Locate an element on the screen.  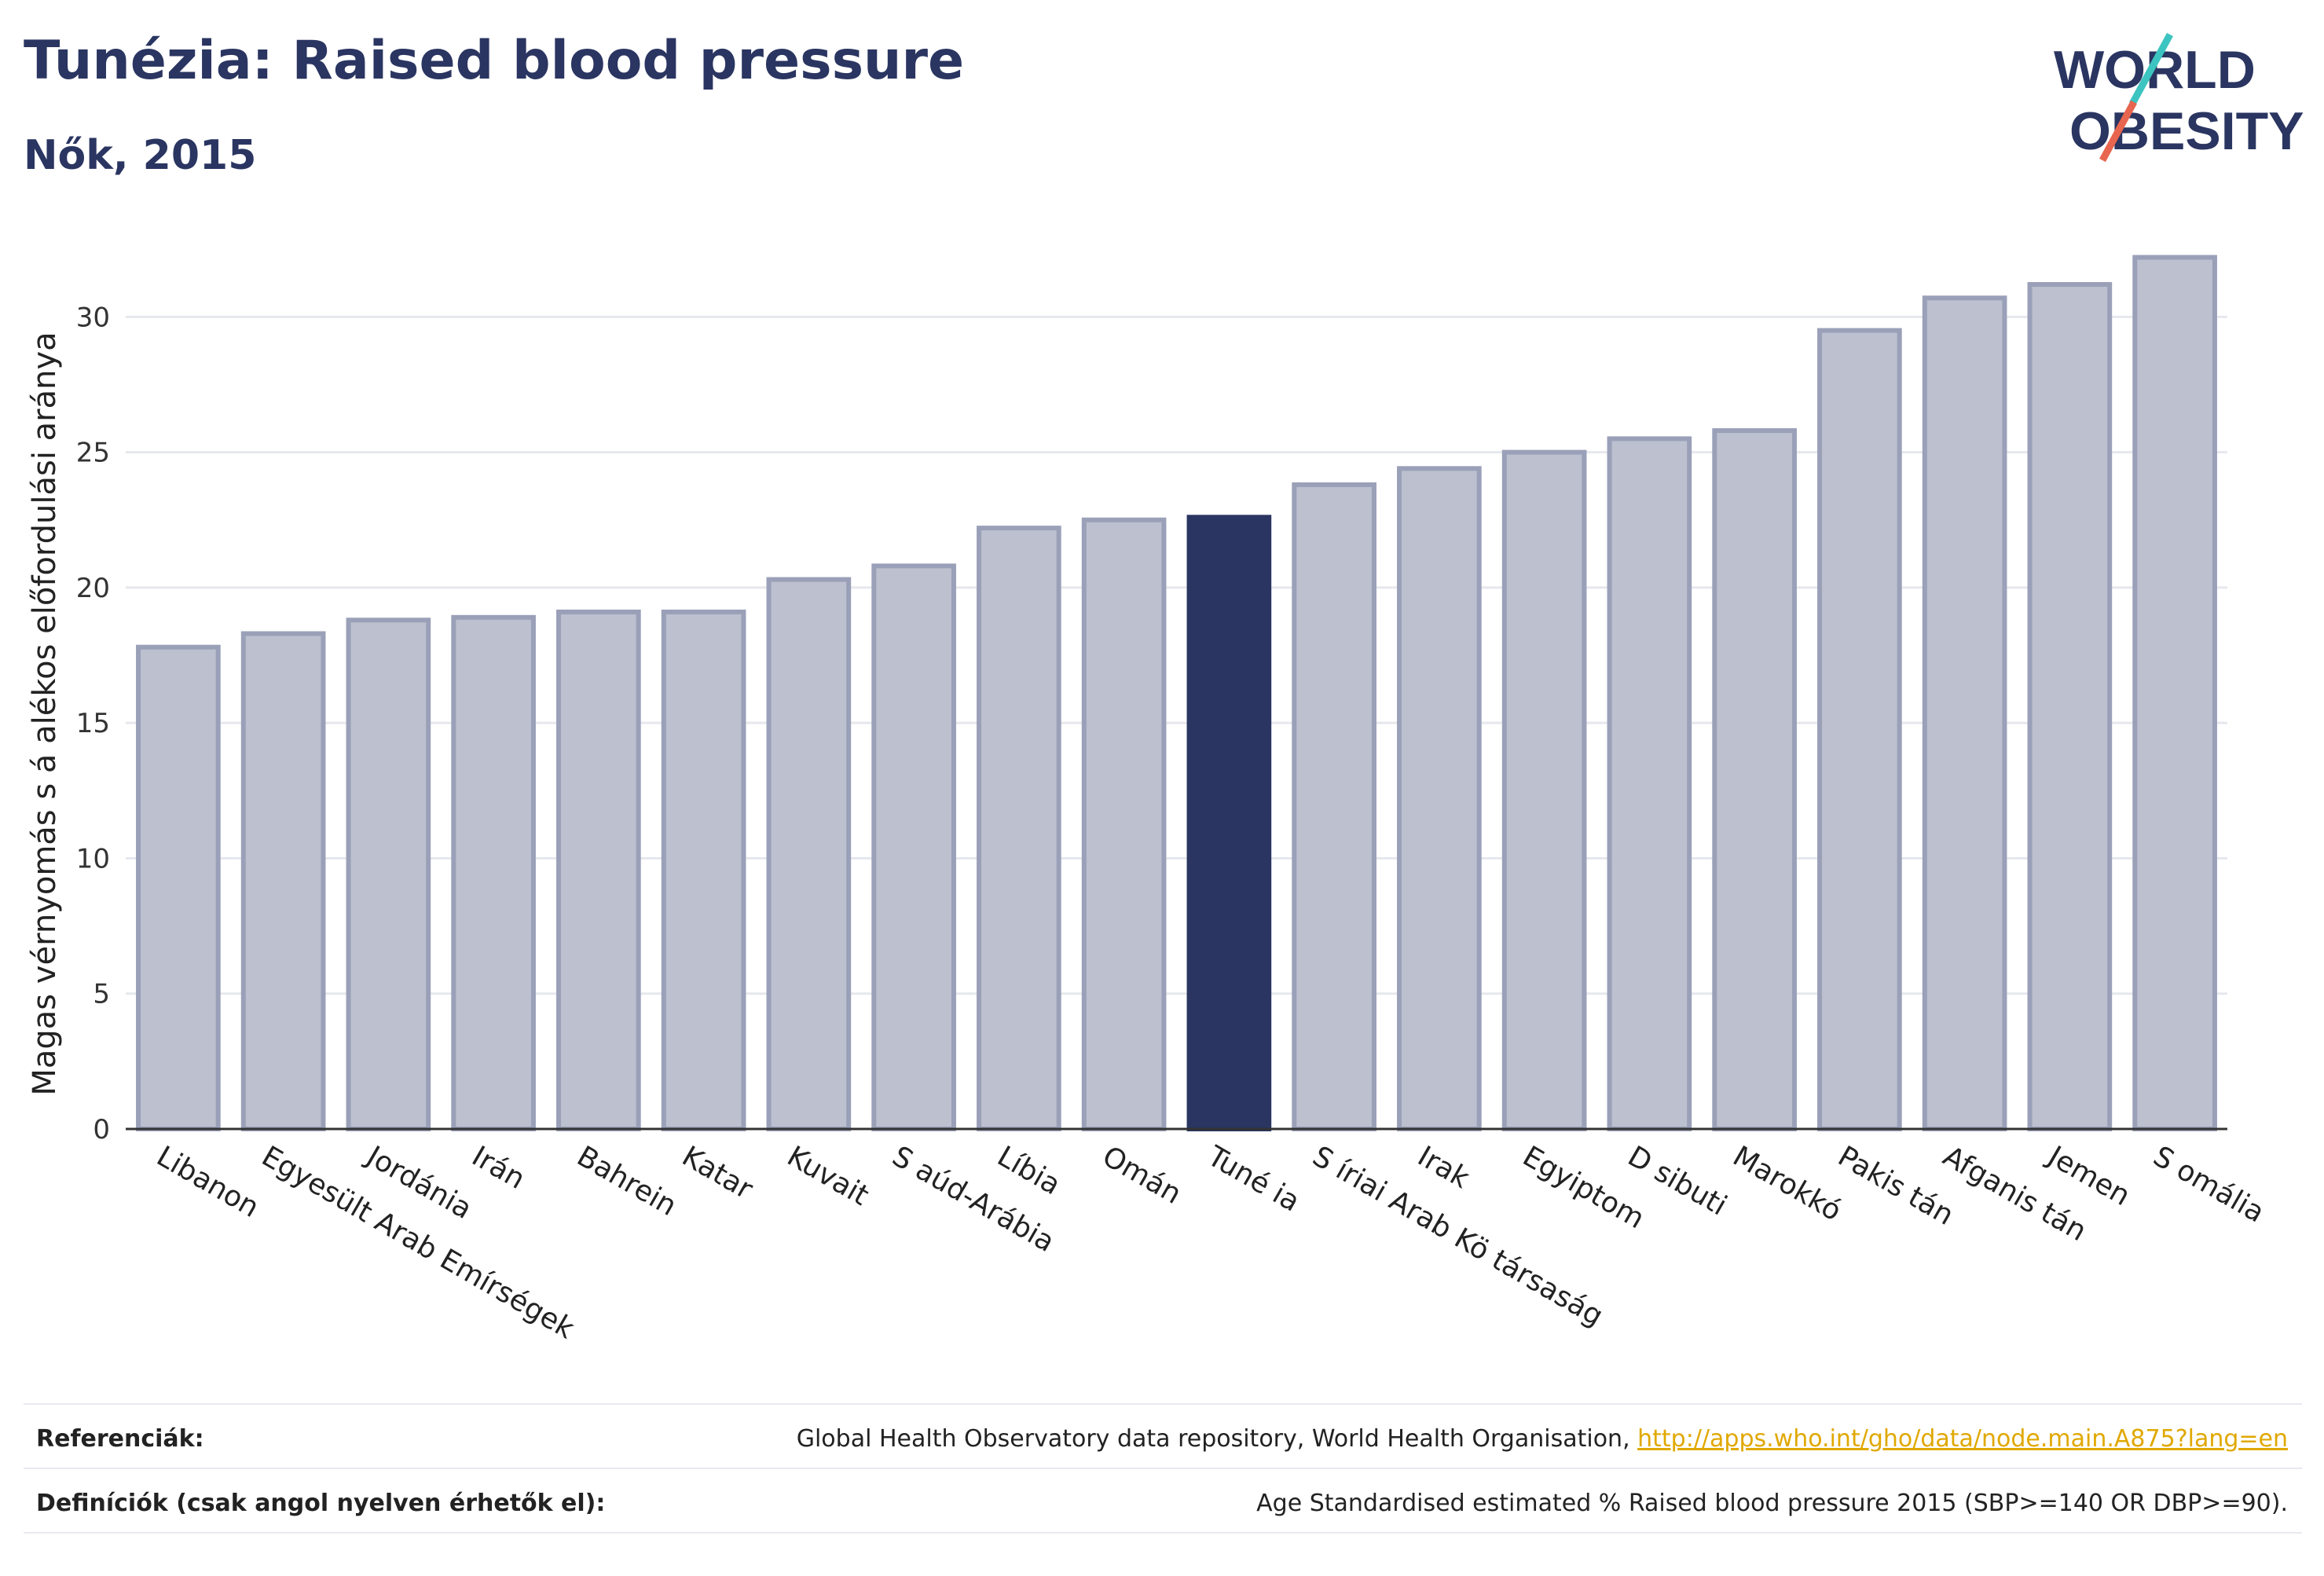
world-obesity-logo: WORLD OBESITY is located at coordinates (2179, 97).